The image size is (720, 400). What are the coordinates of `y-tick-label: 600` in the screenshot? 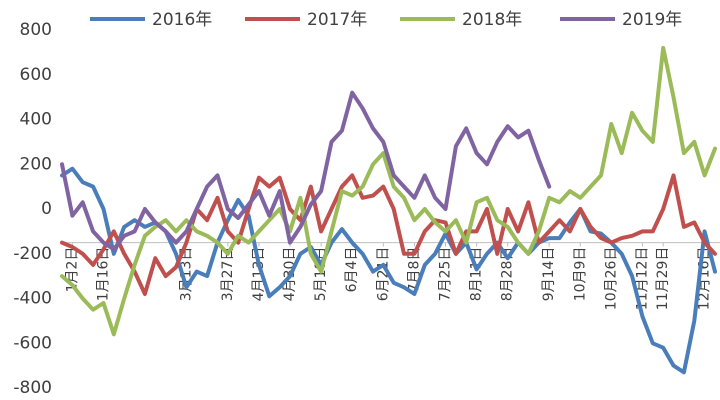 It's located at (36, 75).